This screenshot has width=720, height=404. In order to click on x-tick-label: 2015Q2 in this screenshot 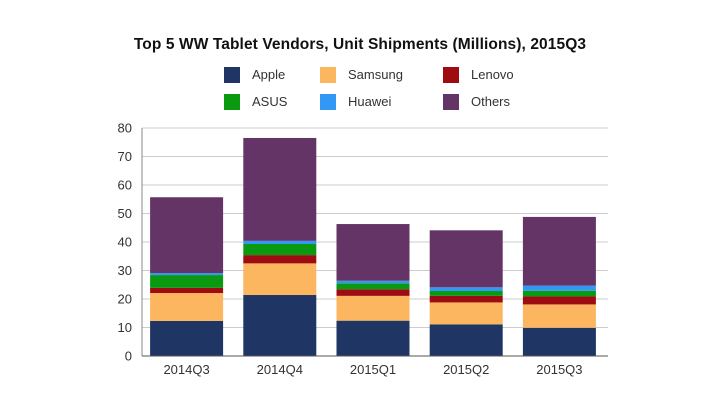, I will do `click(466, 369)`.